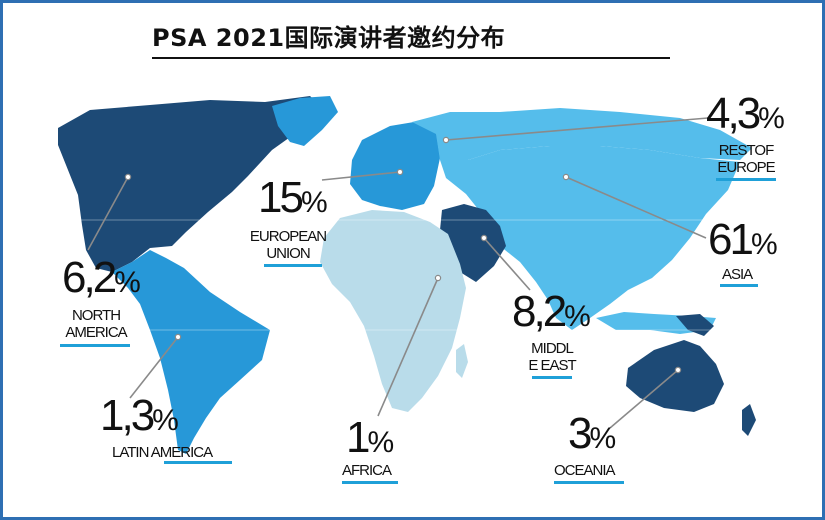 This screenshot has width=825, height=520. I want to click on label-north-america: NORTH AMERICA, so click(96, 324).